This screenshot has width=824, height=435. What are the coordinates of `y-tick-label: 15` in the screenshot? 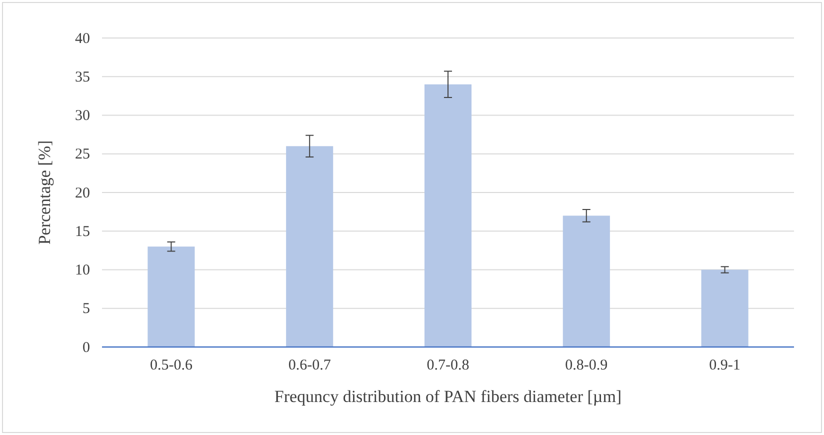 It's located at (82, 232).